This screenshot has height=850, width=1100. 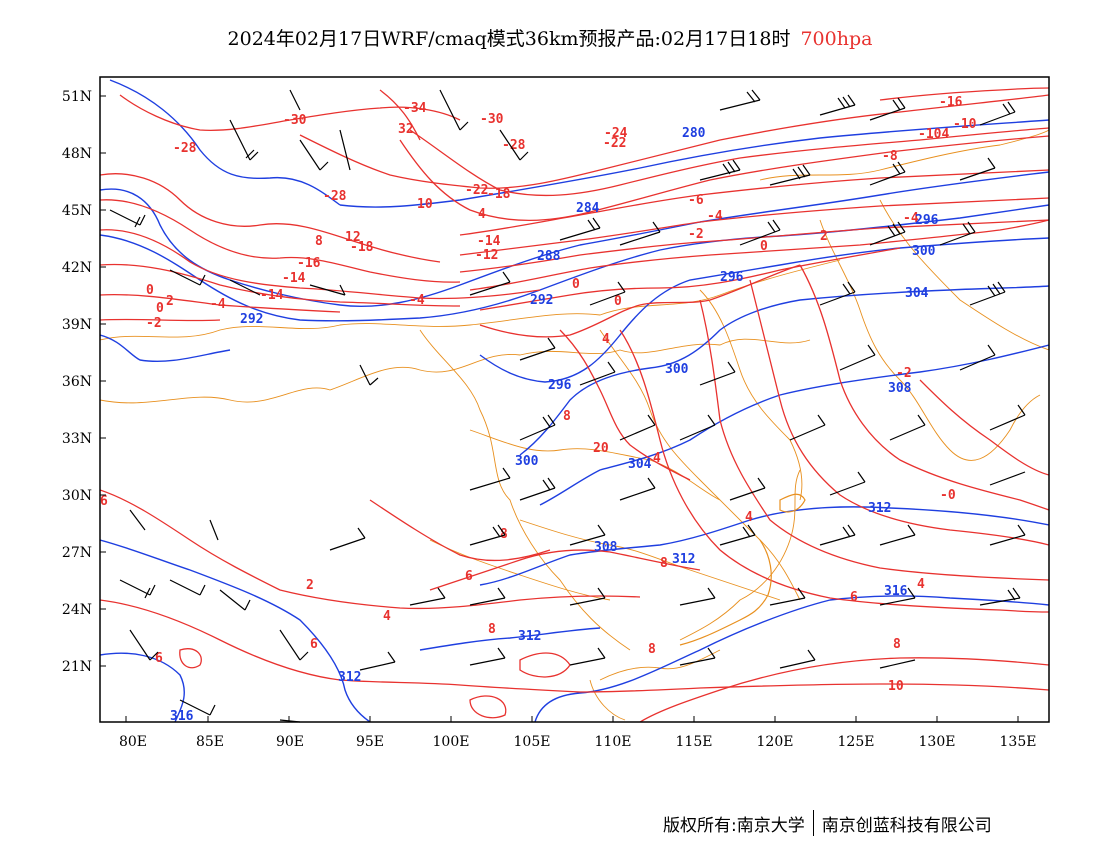 I want to click on lat-tick-label: 42N, so click(x=77, y=268).